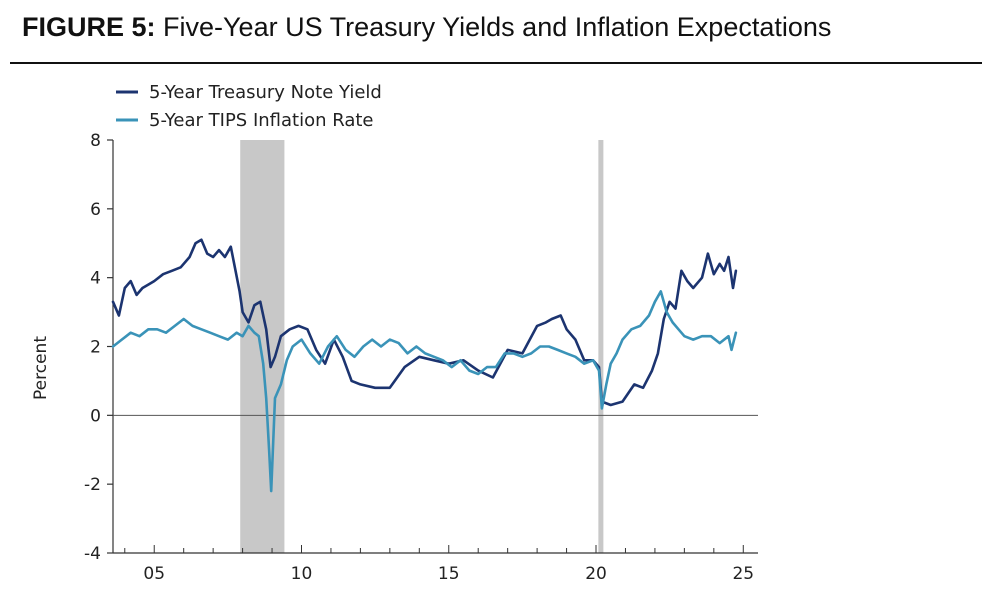 The image size is (982, 600). Describe the element at coordinates (265, 92) in the screenshot. I see `legend-label-1: 5-Year Treasury Note Yield` at that location.